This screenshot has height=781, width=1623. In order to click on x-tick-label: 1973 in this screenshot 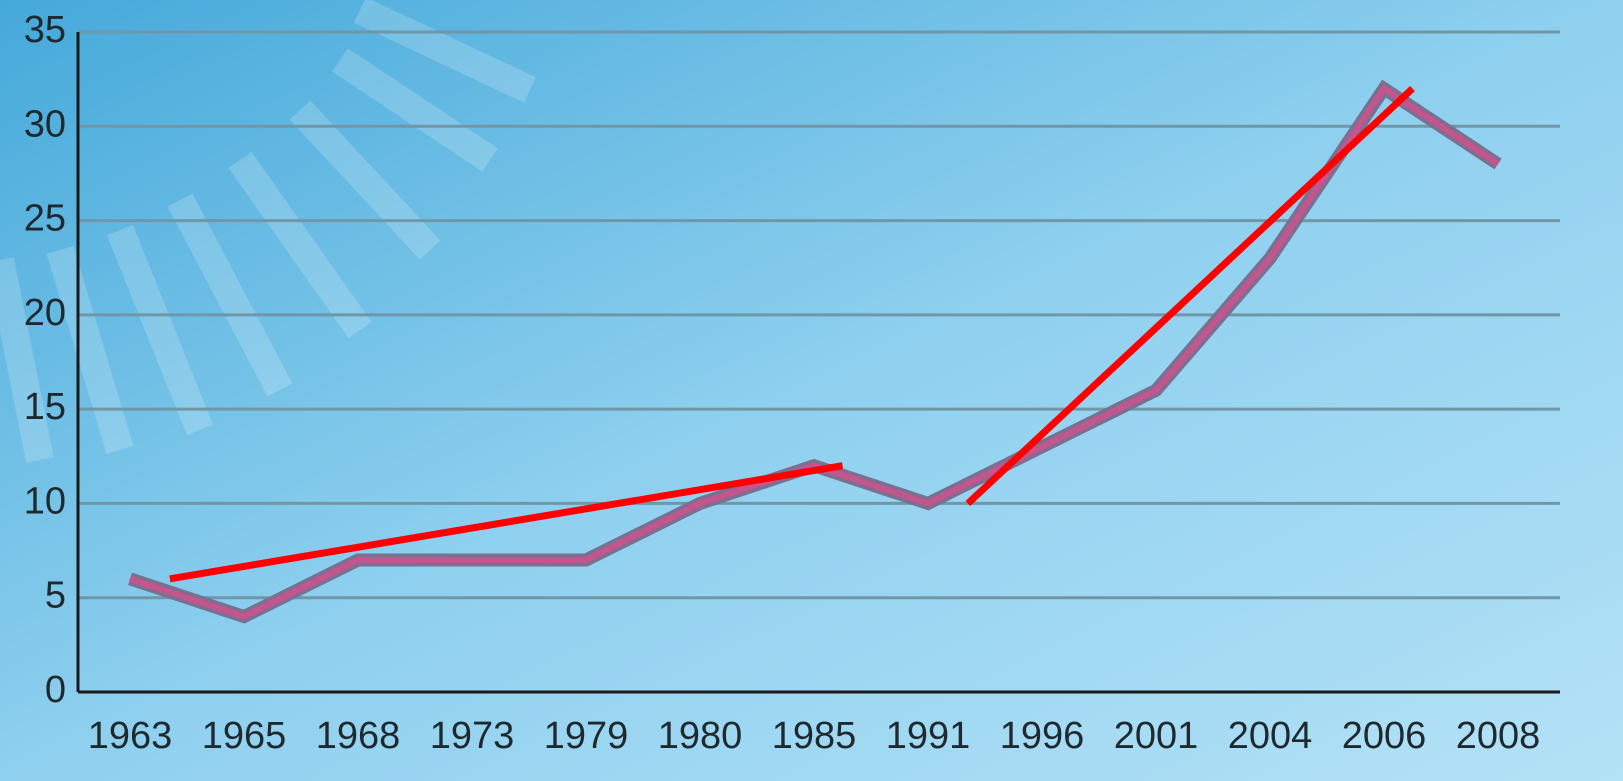, I will do `click(472, 736)`.